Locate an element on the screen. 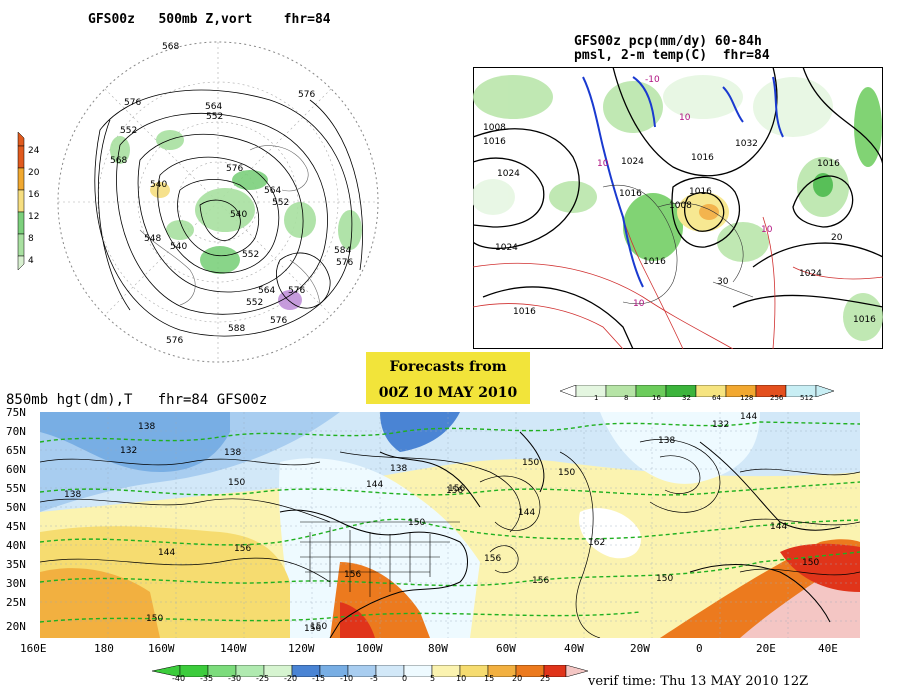 The image size is (900, 700). banner-line2: 00Z 10 MAY 2010 is located at coordinates (448, 393).